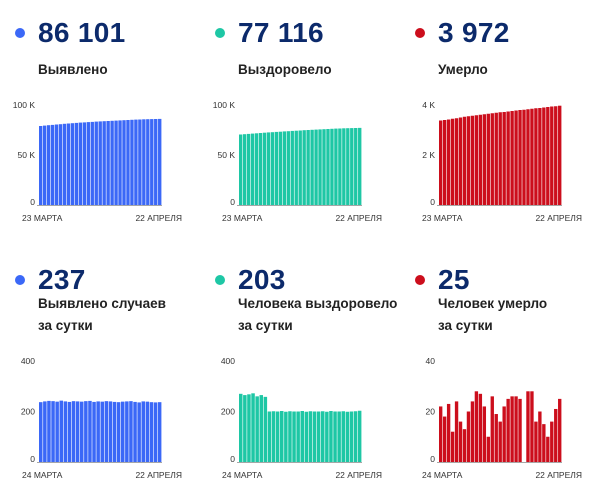 Image resolution: width=600 pixels, height=494 pixels. Describe the element at coordinates (158, 475) in the screenshot. I see `x-tick-label-end: 22 АПРЕЛЯ` at that location.